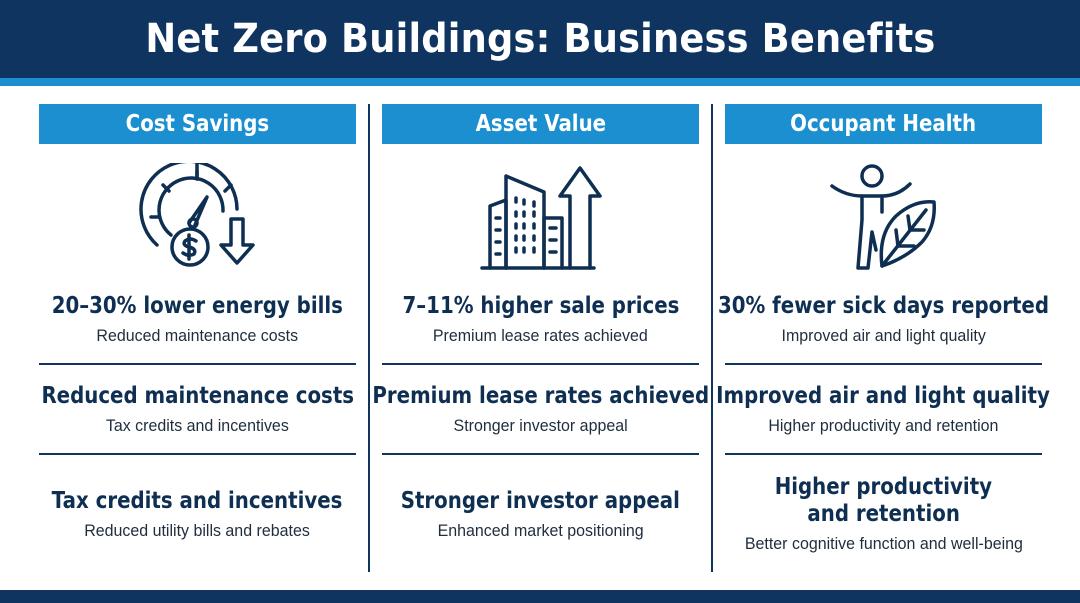 This screenshot has height=603, width=1080. What do you see at coordinates (883, 335) in the screenshot?
I see `benefit-detail: Improved air and light quality` at bounding box center [883, 335].